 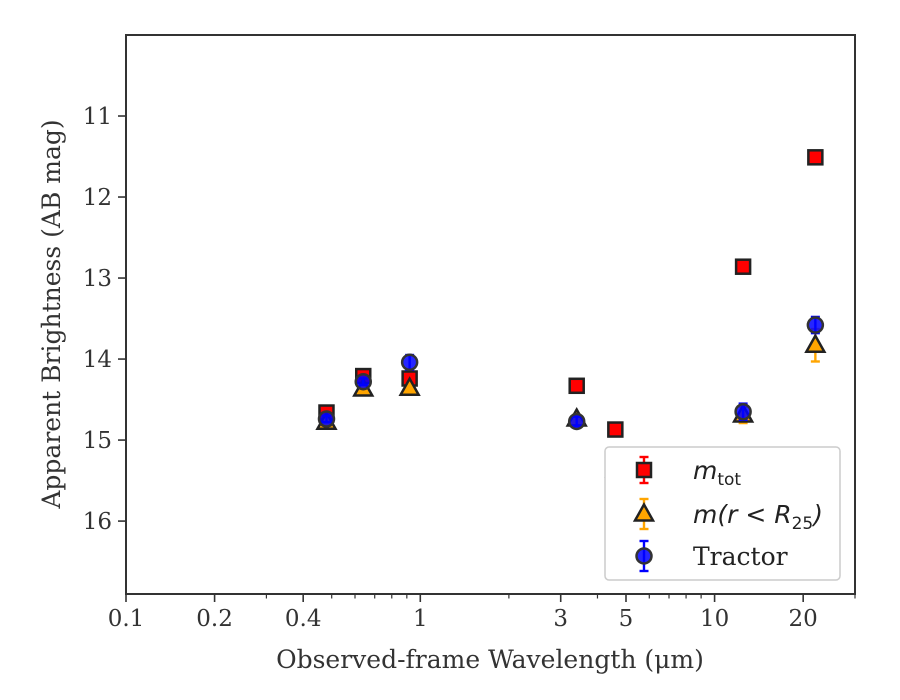 I want to click on y-tick-label: 16, so click(x=97, y=522).